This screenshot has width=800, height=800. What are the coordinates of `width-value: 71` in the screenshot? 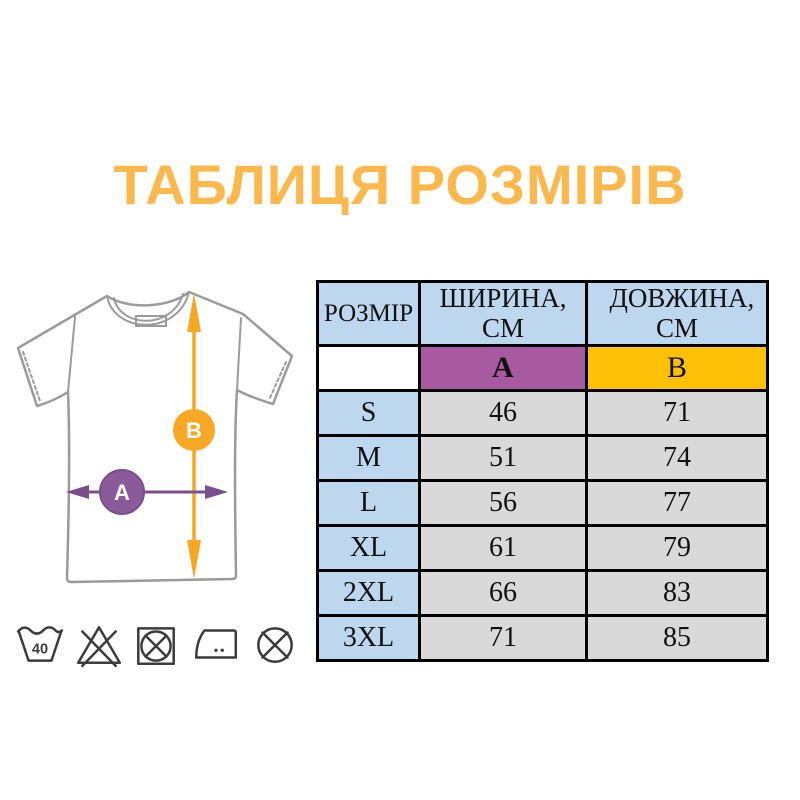 It's located at (503, 638).